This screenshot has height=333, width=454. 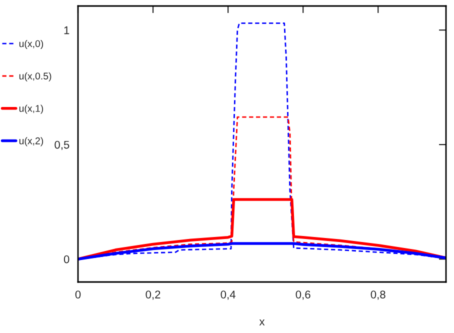 What do you see at coordinates (62, 145) in the screenshot?
I see `y-tick-label: 0,5` at bounding box center [62, 145].